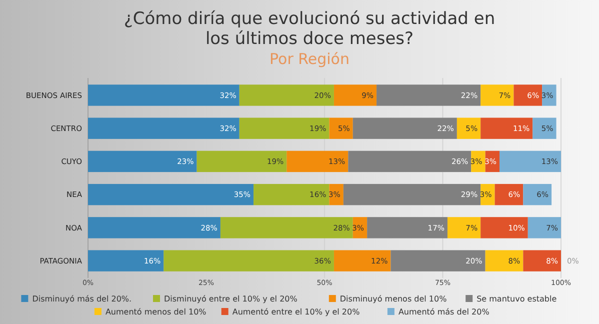 This screenshot has height=324, width=599. I want to click on chart-title: ¿Cómo diría que evolucionó su actividad en los últimos doce meses?, so click(310, 29).